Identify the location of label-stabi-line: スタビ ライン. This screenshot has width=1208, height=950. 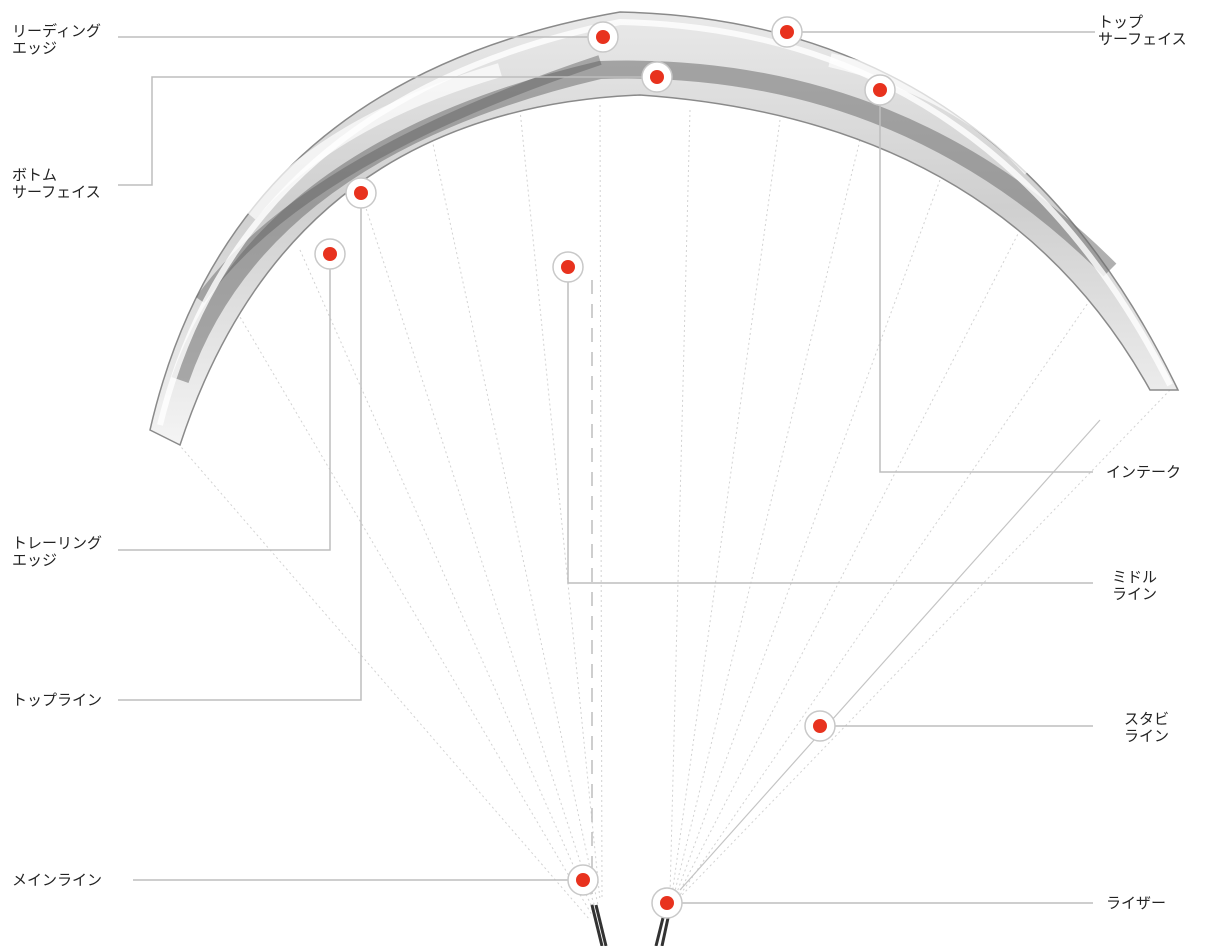
(1147, 727).